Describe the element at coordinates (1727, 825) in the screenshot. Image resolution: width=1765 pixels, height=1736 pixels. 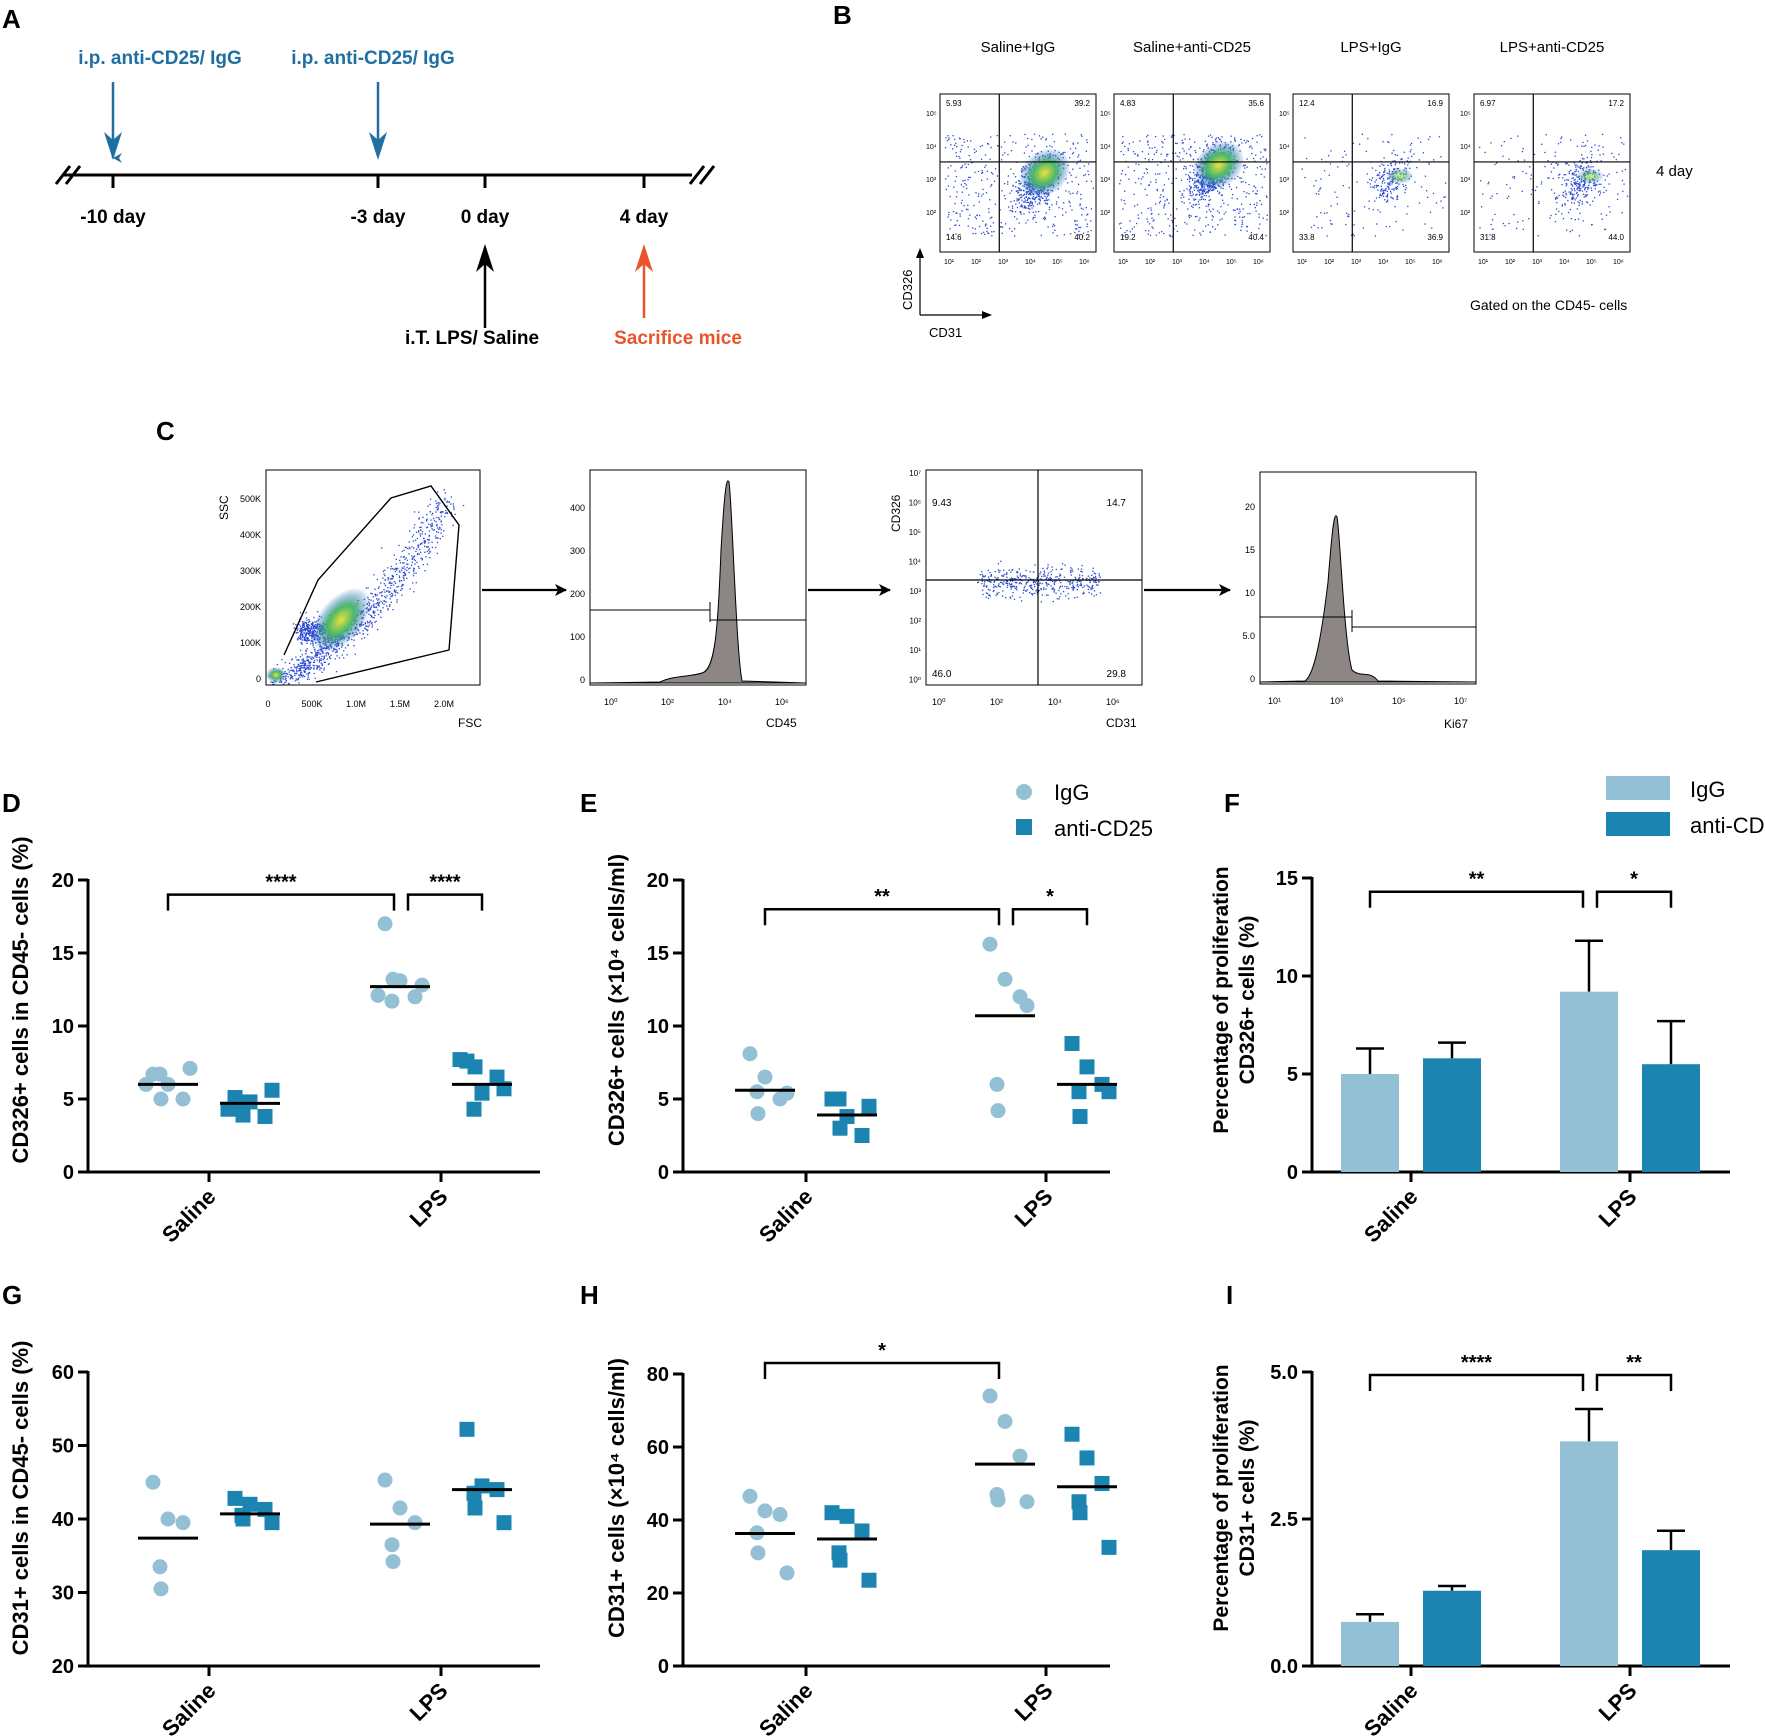
I see `legend-bar-anti: anti-CD25` at that location.